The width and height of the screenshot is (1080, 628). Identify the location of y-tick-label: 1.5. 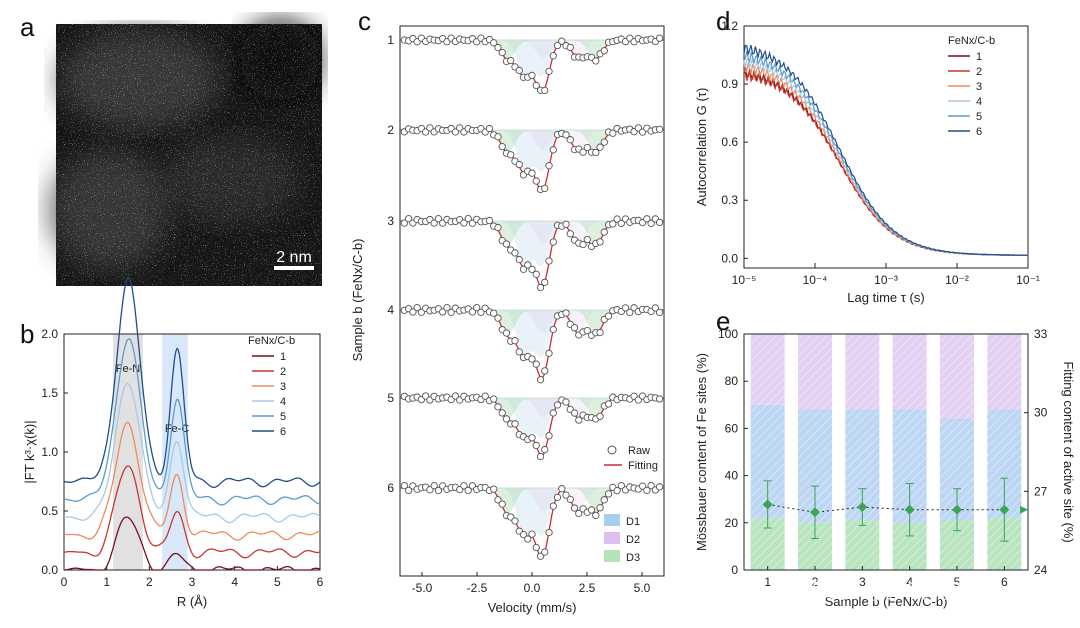
(49, 393).